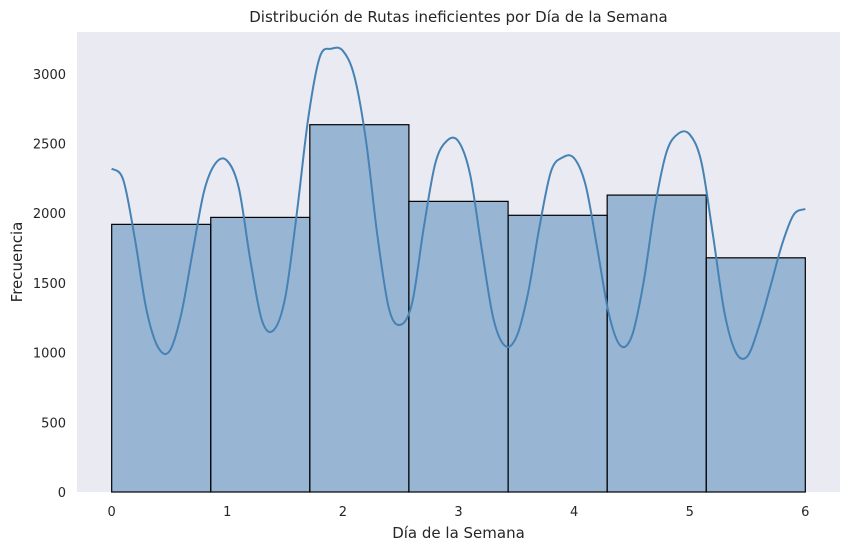  Describe the element at coordinates (49, 75) in the screenshot. I see `y-tick-label: 3000` at that location.